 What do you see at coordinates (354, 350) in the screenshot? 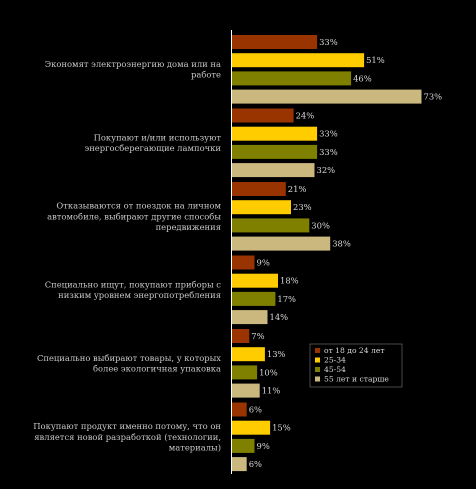
I see `legend-entry: от 18 до 24 лет` at bounding box center [354, 350].